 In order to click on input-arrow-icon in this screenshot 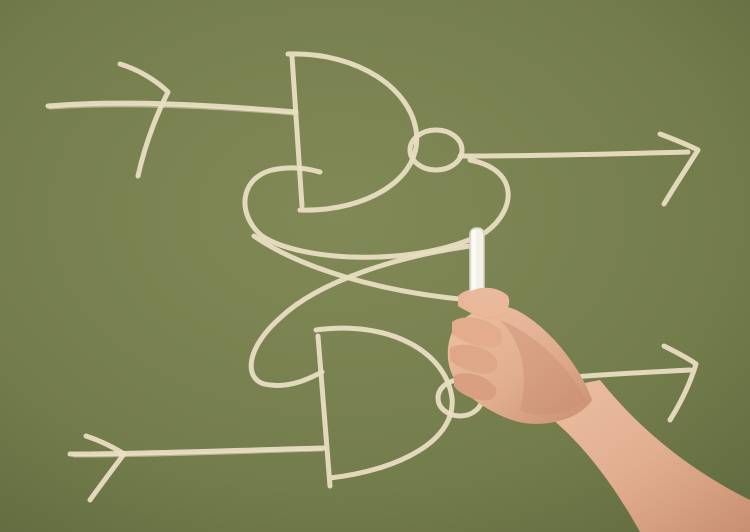, I will do `click(197, 451)`.